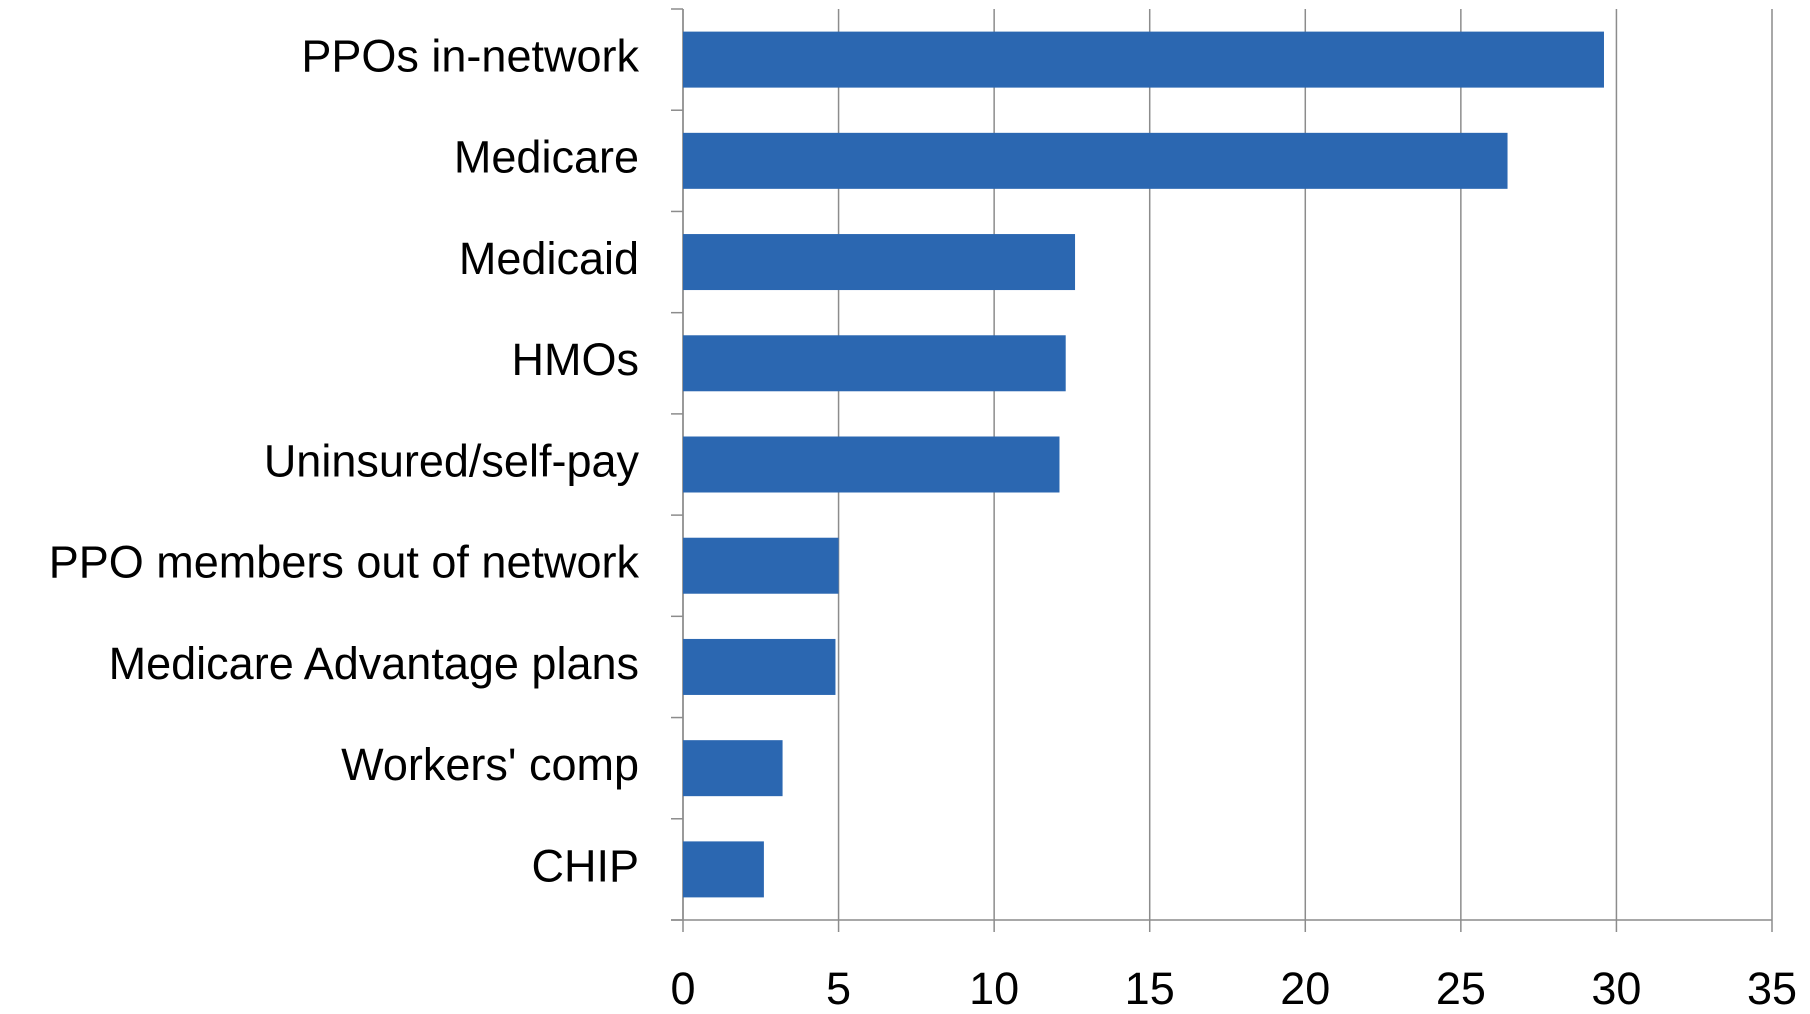 The height and width of the screenshot is (1014, 1810). I want to click on y-tick-label: Workers' comp, so click(490, 764).